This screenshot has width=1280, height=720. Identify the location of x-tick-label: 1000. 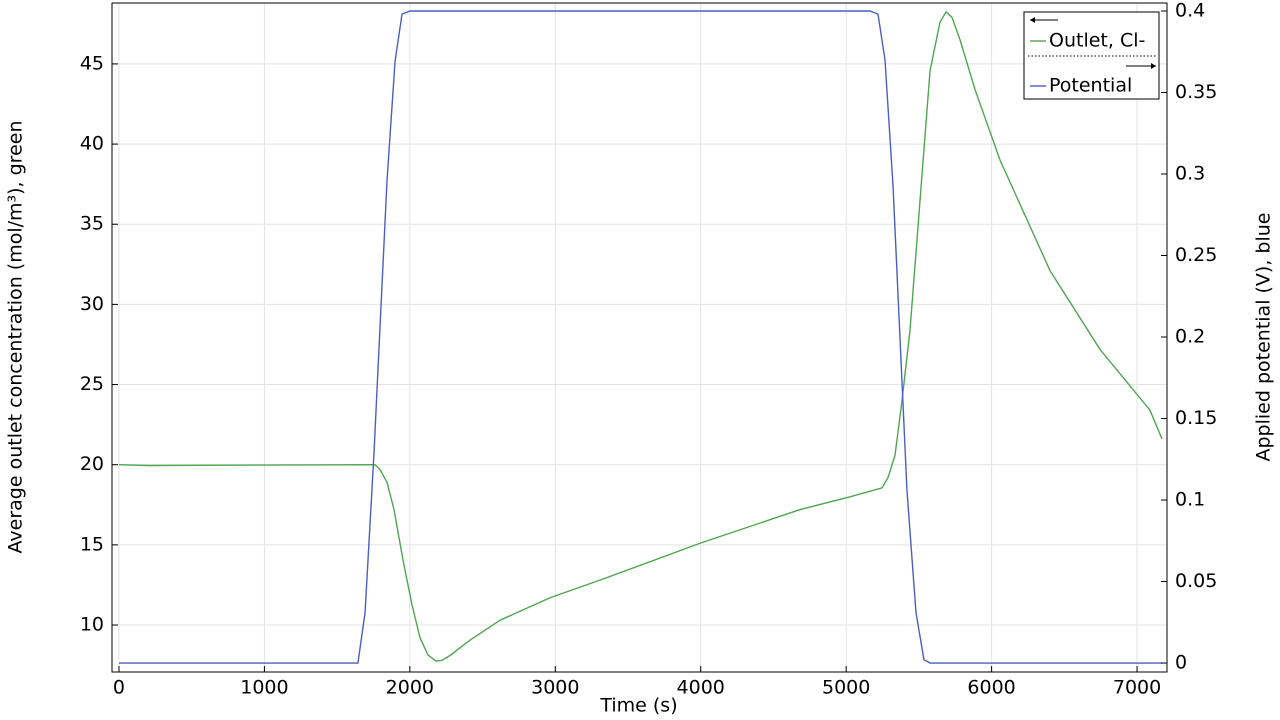
(264, 688).